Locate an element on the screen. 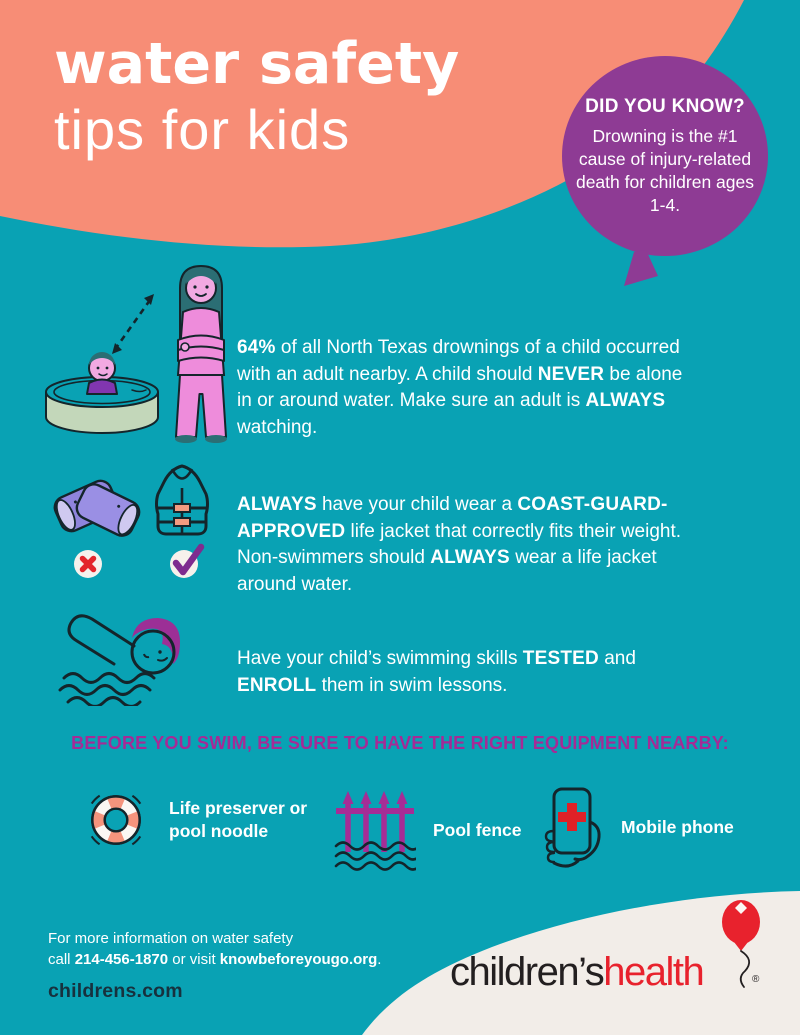  childrens-health-logo: children’shealth is located at coordinates (577, 972).